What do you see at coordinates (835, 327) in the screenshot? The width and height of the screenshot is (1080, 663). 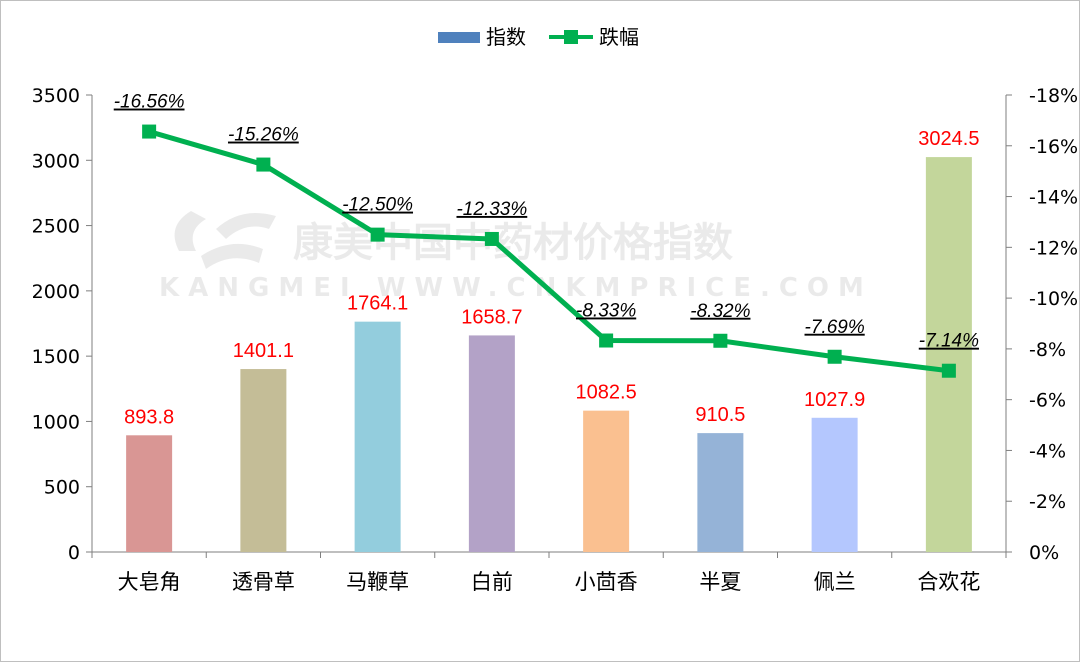 I see `drop-value-label: -7.69%` at bounding box center [835, 327].